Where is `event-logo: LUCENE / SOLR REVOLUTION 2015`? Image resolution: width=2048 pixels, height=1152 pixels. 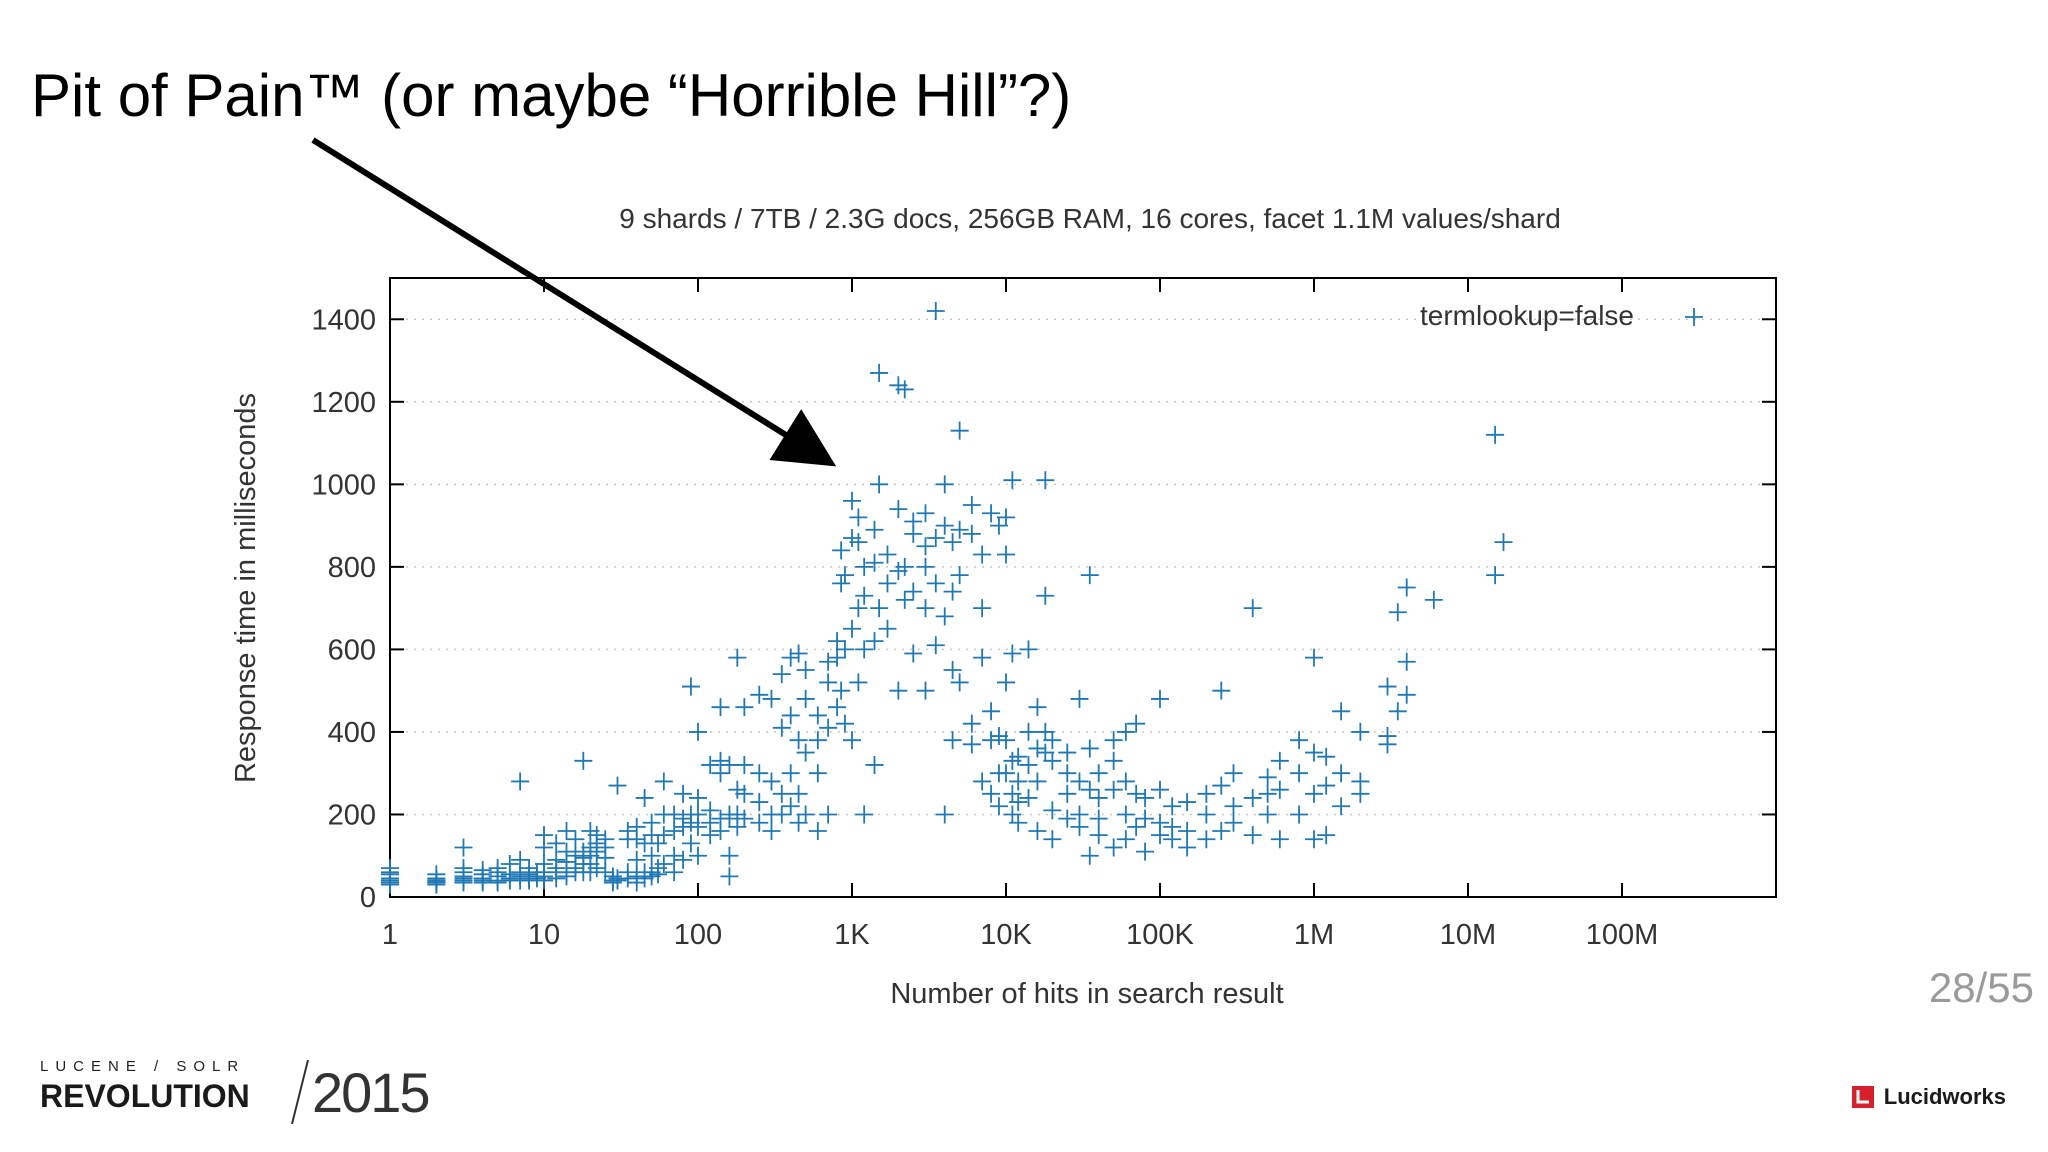 event-logo: LUCENE / SOLR REVOLUTION 2015 is located at coordinates (235, 1093).